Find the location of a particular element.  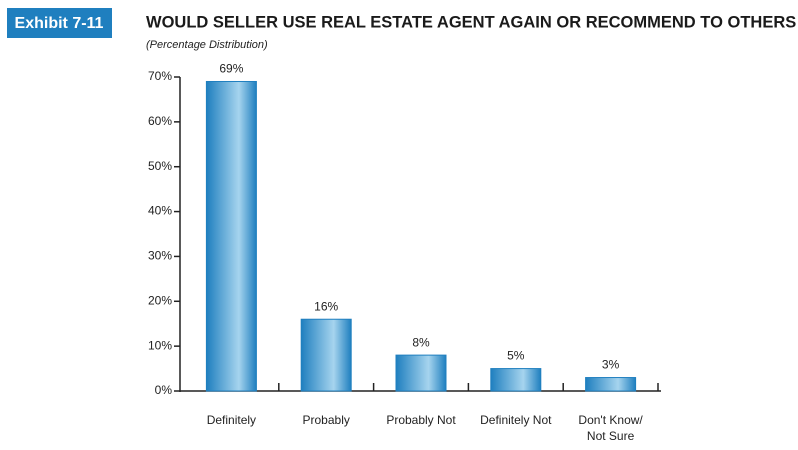

x-tick-label: Definitely is located at coordinates (231, 420).